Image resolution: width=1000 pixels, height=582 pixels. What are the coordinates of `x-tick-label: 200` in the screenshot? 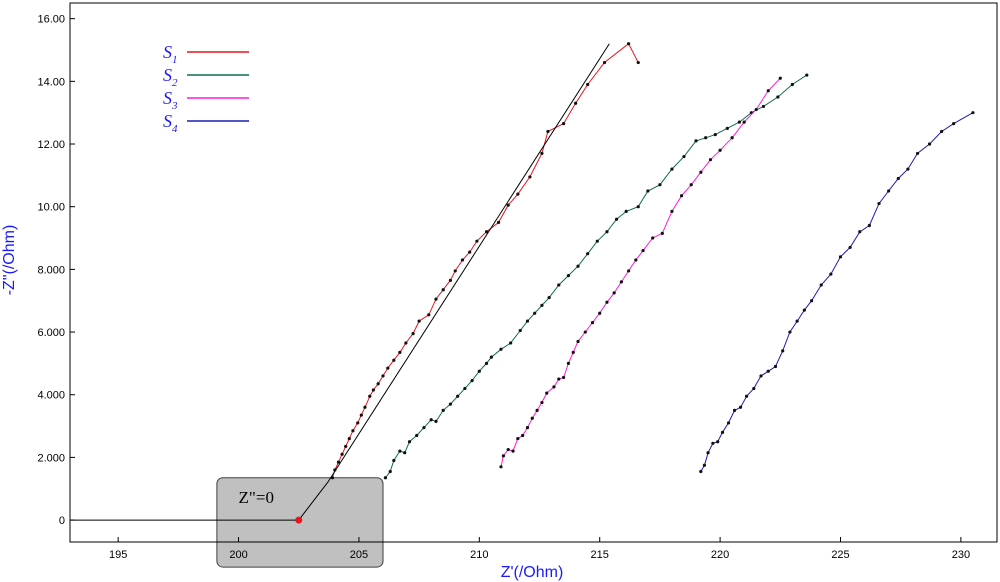 It's located at (238, 555).